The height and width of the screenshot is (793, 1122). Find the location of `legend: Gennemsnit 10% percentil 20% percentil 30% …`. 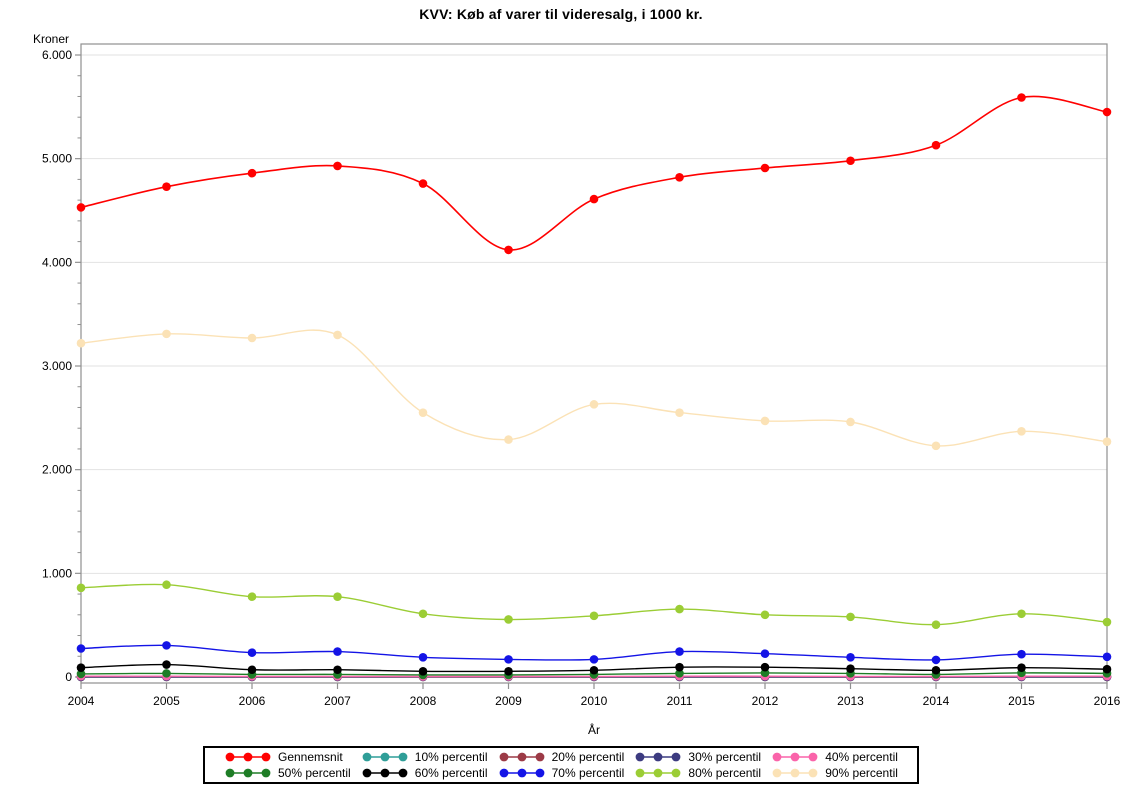

legend: Gennemsnit 10% percentil 20% percentil 30% … is located at coordinates (561, 765).